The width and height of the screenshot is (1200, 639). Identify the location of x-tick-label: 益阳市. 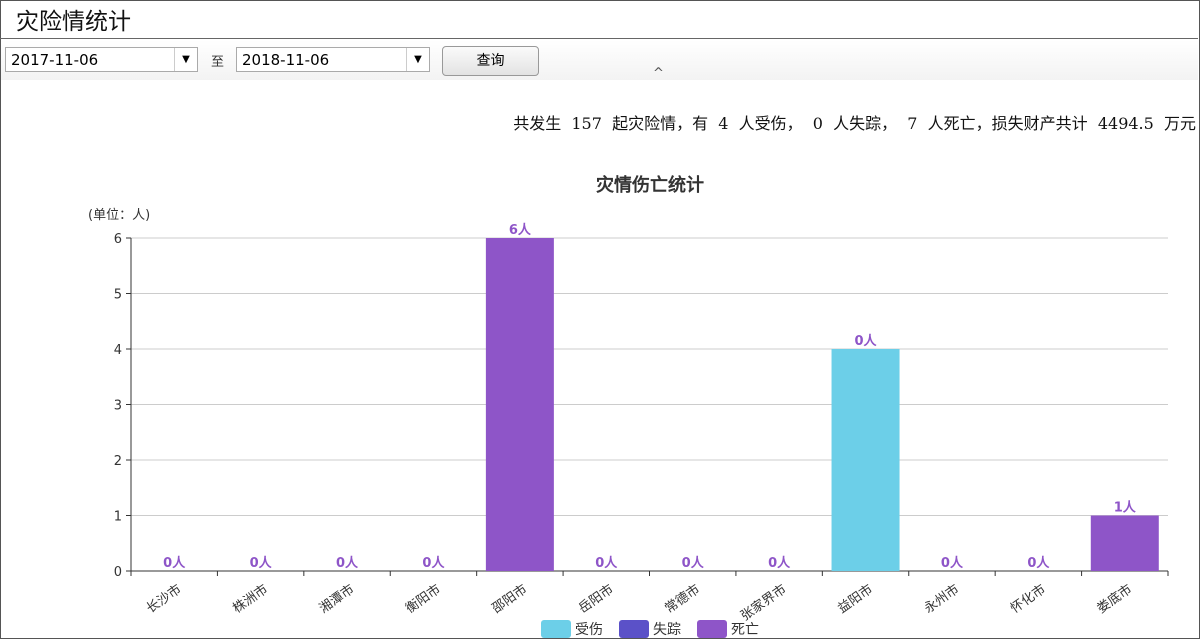
(855, 598).